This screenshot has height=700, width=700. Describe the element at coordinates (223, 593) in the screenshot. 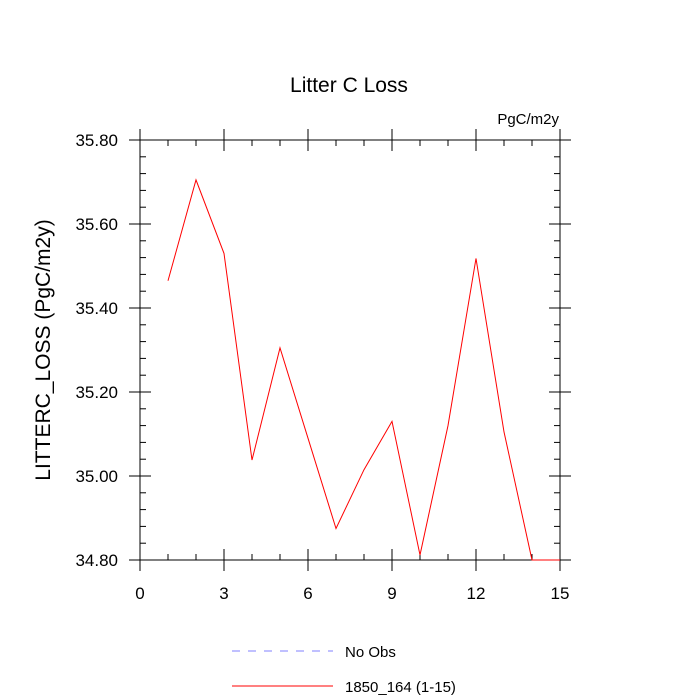

I see `x-tick-label: 3` at that location.